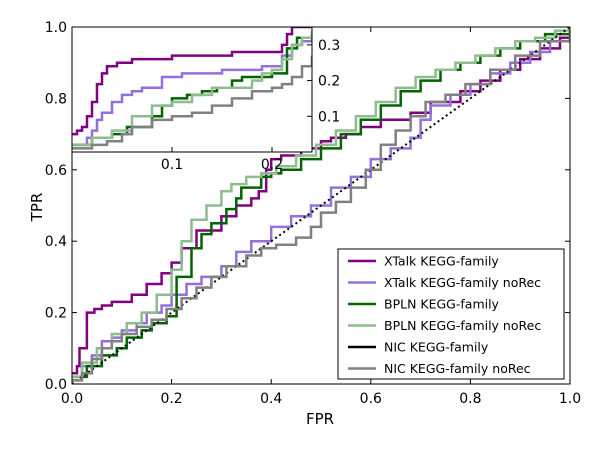 This screenshot has height=450, width=600. What do you see at coordinates (172, 165) in the screenshot?
I see `inset-x-tick-label: 0.1` at bounding box center [172, 165].